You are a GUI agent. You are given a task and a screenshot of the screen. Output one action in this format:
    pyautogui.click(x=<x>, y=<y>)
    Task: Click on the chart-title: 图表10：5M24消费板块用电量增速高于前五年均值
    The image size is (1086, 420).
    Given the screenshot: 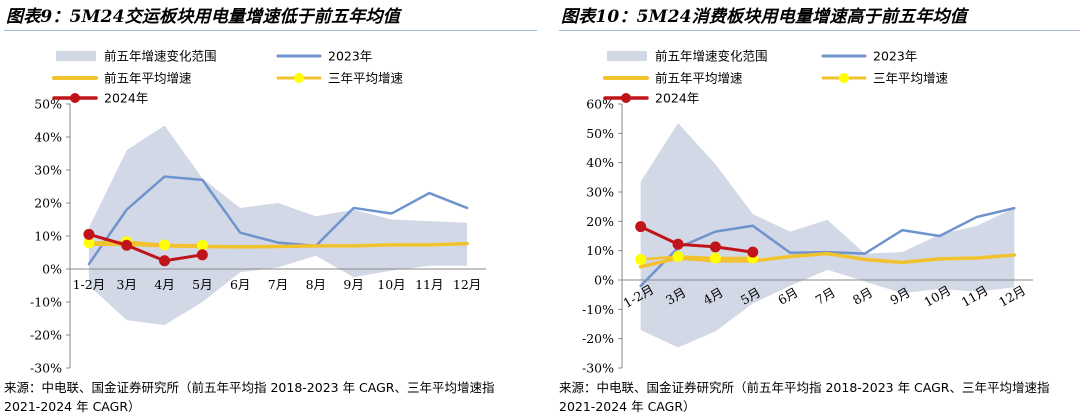 What is the action you would take?
    pyautogui.click(x=764, y=17)
    